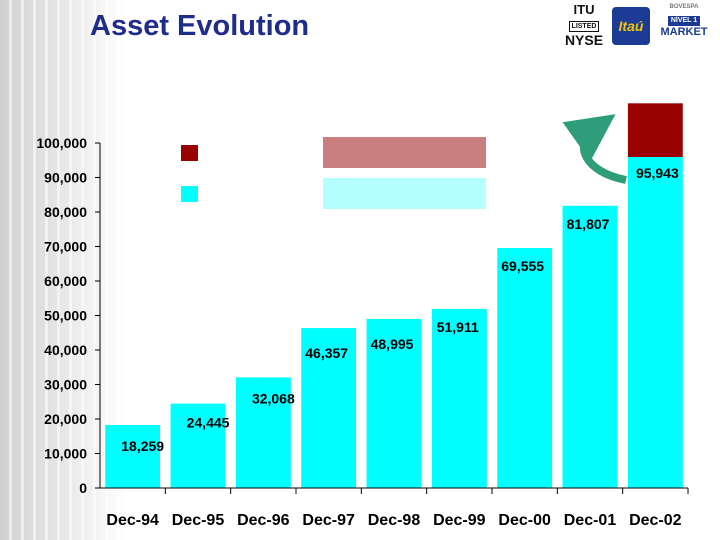 The width and height of the screenshot is (720, 540). I want to click on growth-arrow-icon, so click(594, 149).